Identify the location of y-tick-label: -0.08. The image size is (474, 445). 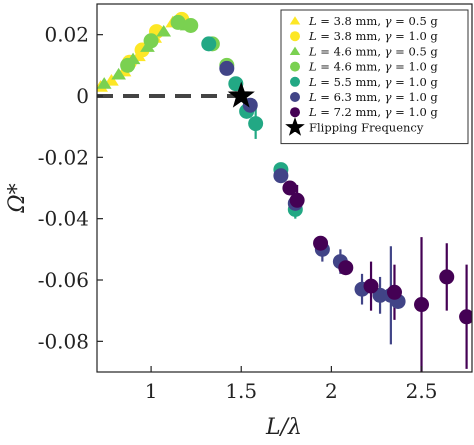
(63, 341).